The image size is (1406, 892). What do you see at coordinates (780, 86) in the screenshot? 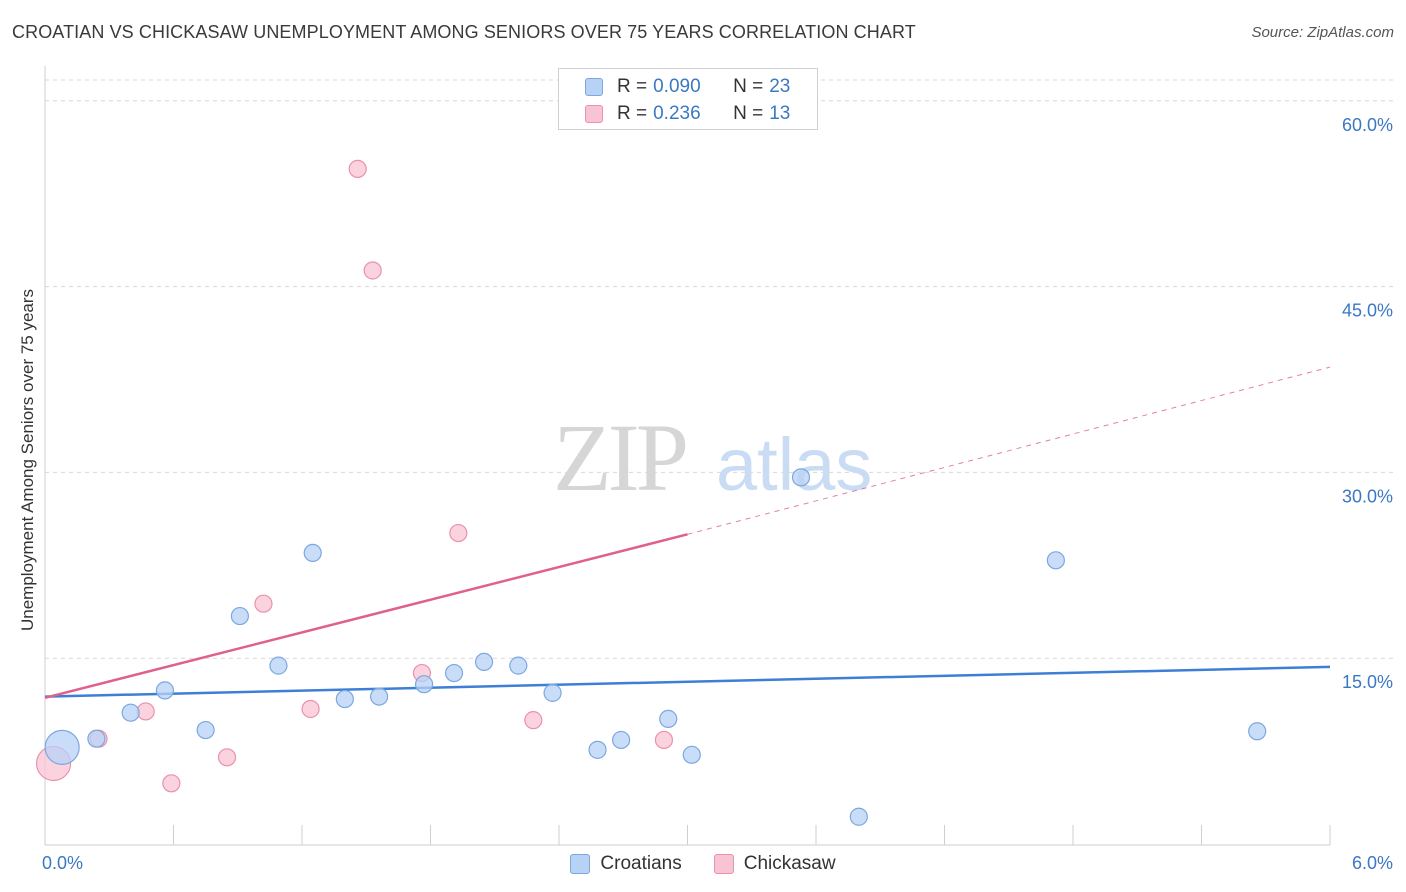
I see `n-value: 23` at bounding box center [780, 86].